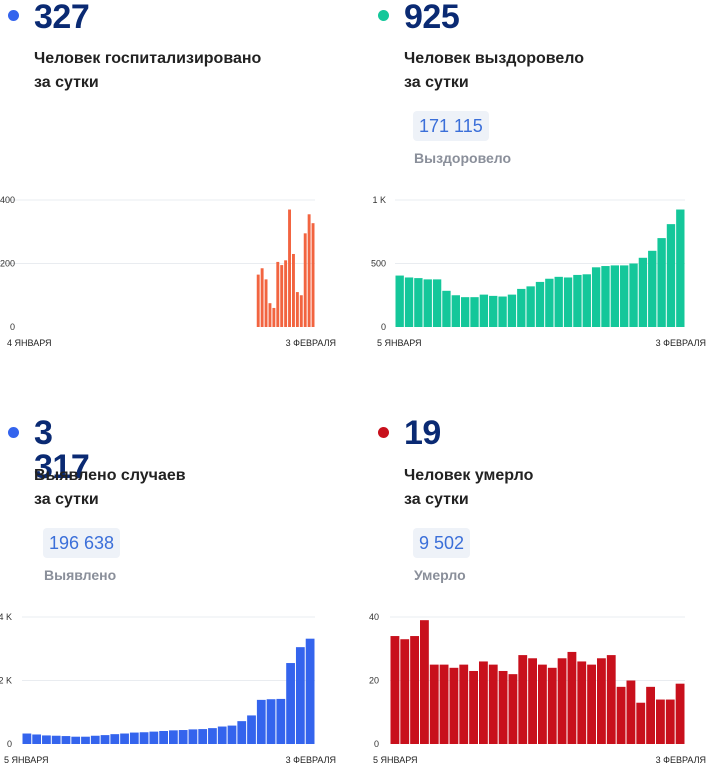 This screenshot has height=774, width=722. Describe the element at coordinates (148, 58) in the screenshot. I see `hospitalized-desc-line1: Человек госпитализировано` at that location.